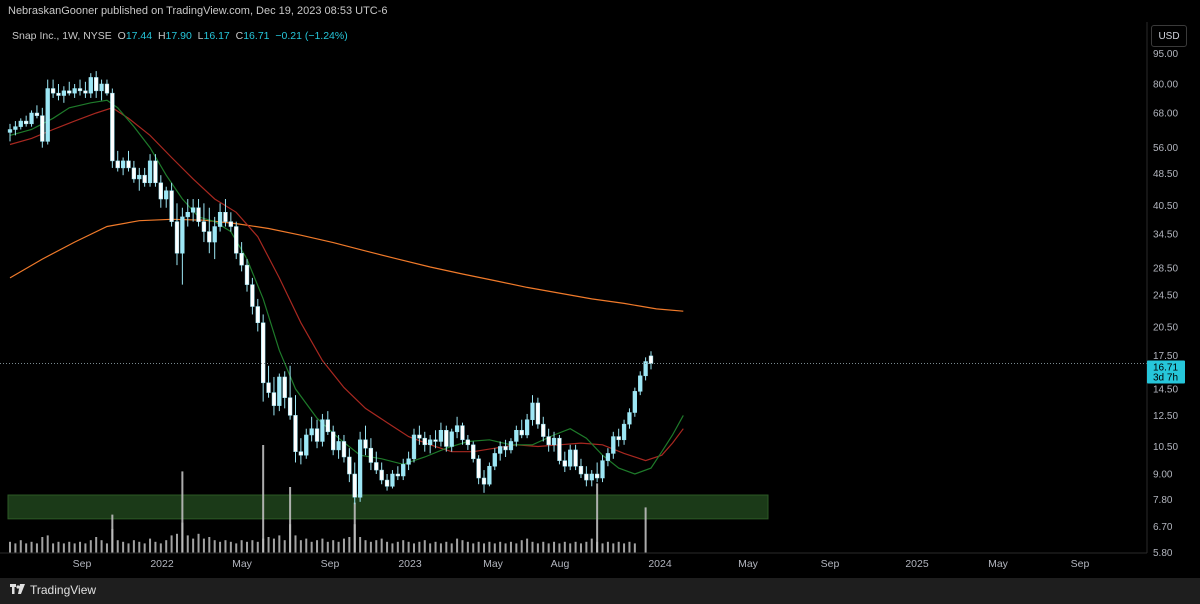 The image size is (1200, 604). What do you see at coordinates (573, 565) in the screenshot?
I see `time-axis` at bounding box center [573, 565].